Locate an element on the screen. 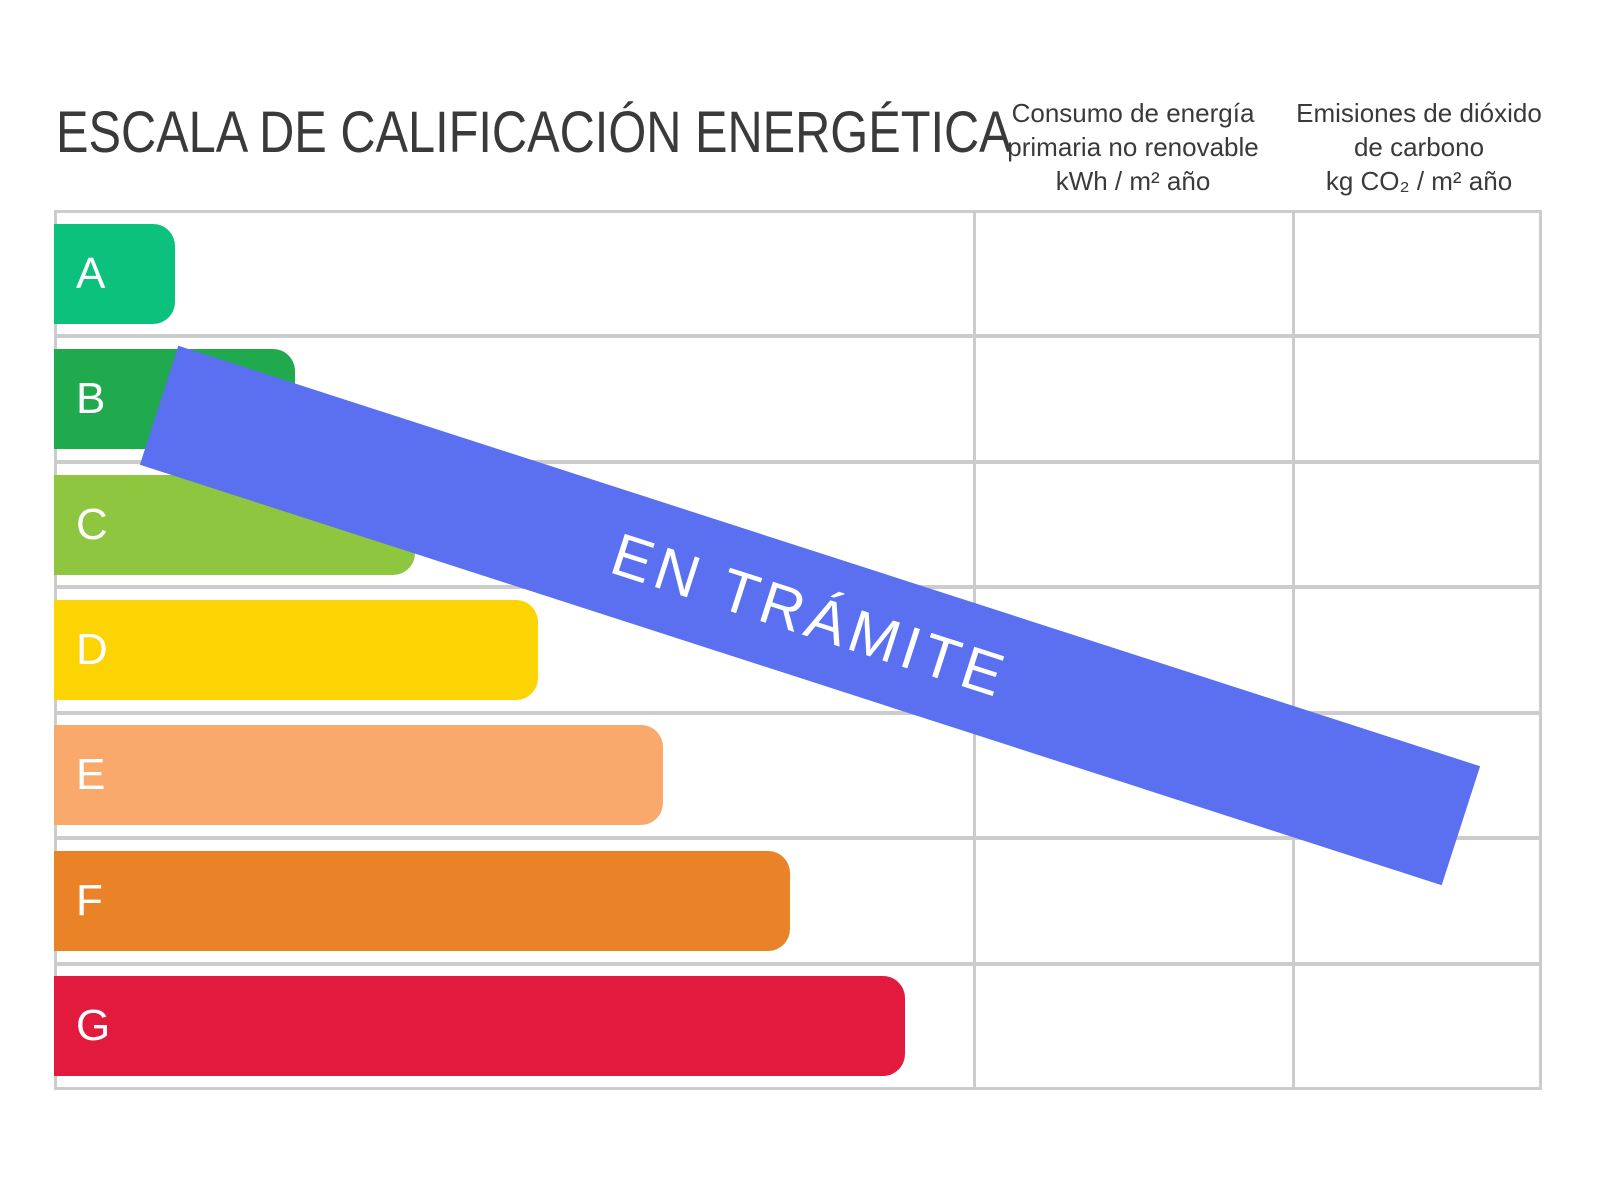 The width and height of the screenshot is (1600, 1200). rating-label-f: F is located at coordinates (89, 900).